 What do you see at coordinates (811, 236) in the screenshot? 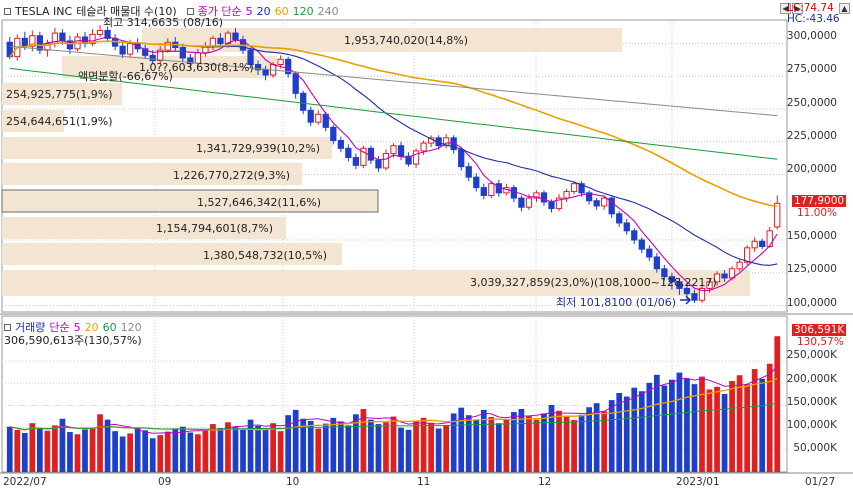
I see `price-tick: 150,0000` at bounding box center [811, 236].